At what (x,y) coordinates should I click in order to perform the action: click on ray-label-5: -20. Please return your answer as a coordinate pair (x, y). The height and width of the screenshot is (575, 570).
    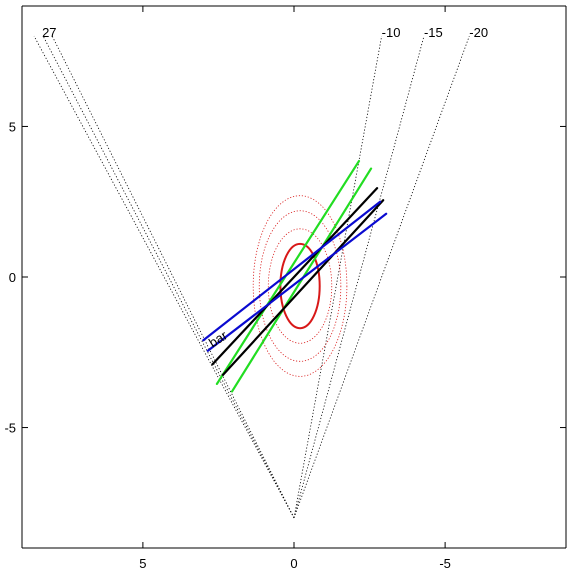
    Looking at the image, I should click on (478, 32).